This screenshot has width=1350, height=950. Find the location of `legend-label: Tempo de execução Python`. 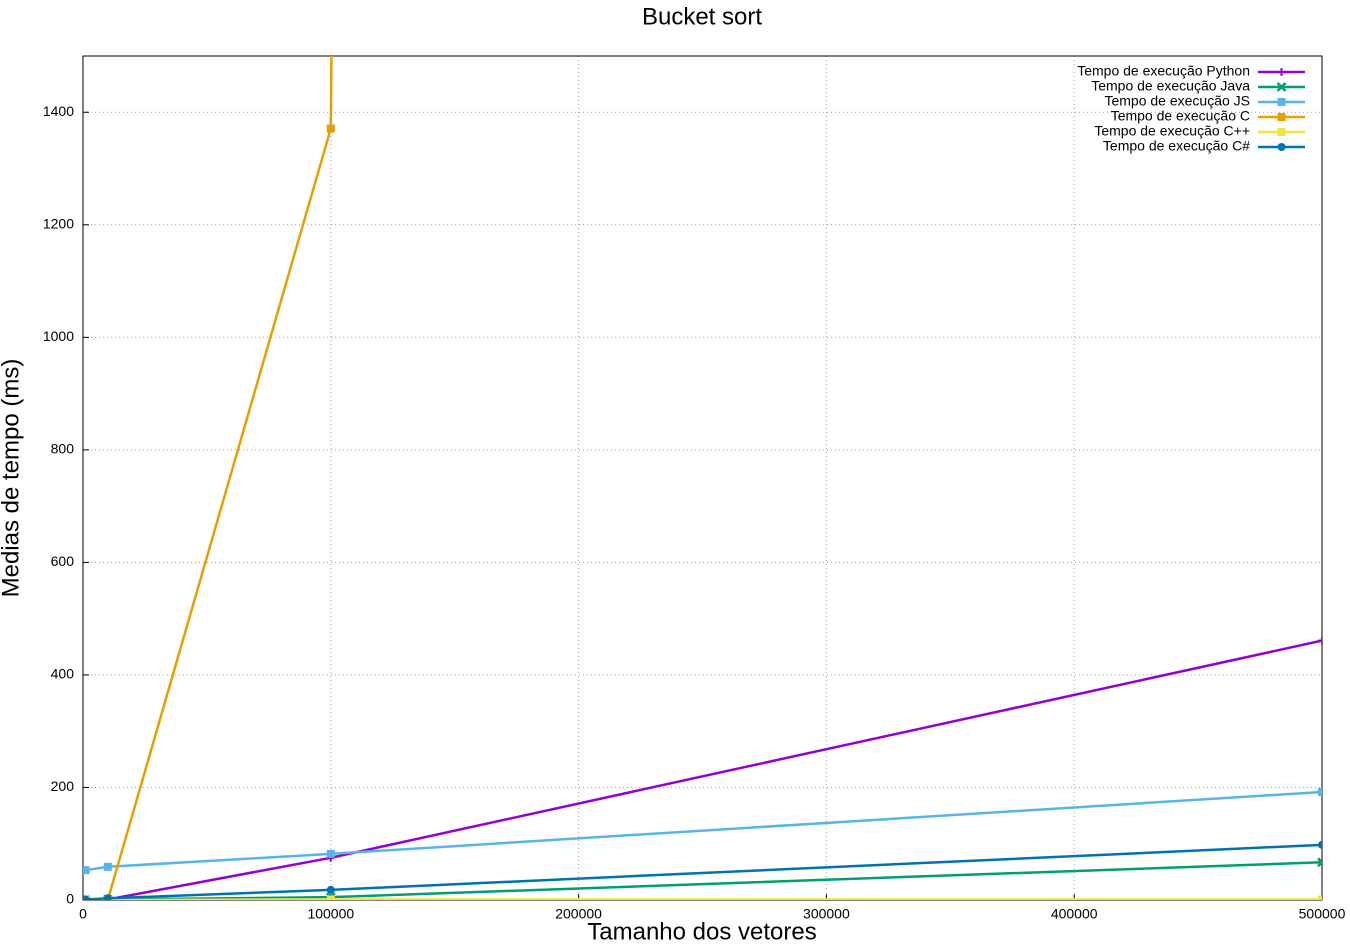

legend-label: Tempo de execução Python is located at coordinates (1163, 71).